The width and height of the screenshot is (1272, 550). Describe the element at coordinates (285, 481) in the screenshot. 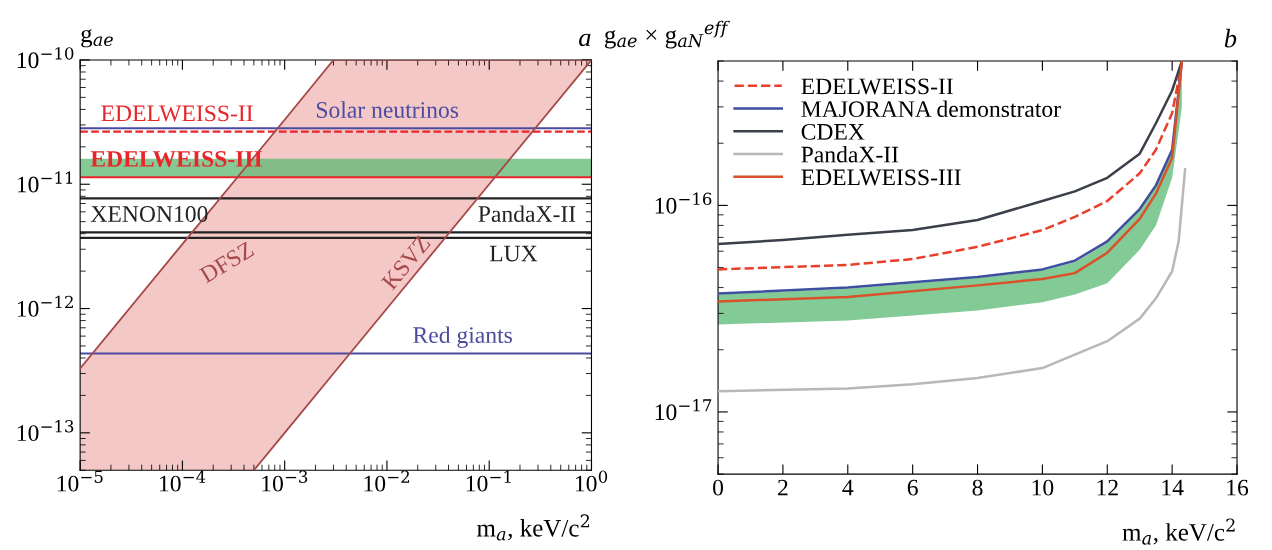

I see `x-tick-label: 10$^{−3}$` at that location.